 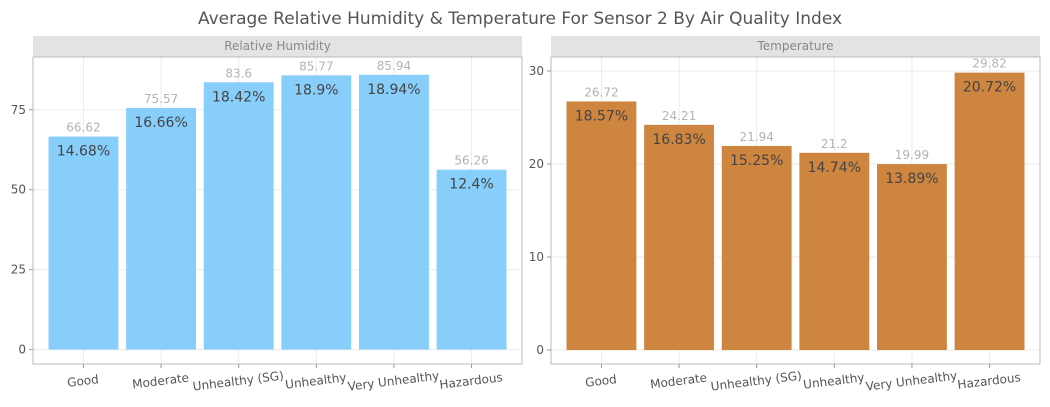 I want to click on y-tick-label: 75, so click(x=18, y=110).